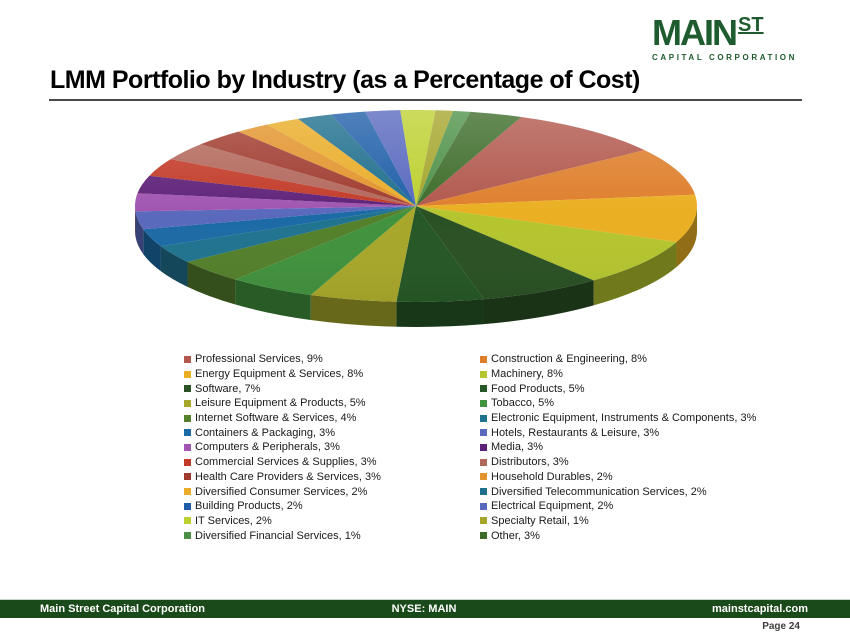 The width and height of the screenshot is (850, 638). I want to click on logo-wordmark: MAIN ST, so click(724, 33).